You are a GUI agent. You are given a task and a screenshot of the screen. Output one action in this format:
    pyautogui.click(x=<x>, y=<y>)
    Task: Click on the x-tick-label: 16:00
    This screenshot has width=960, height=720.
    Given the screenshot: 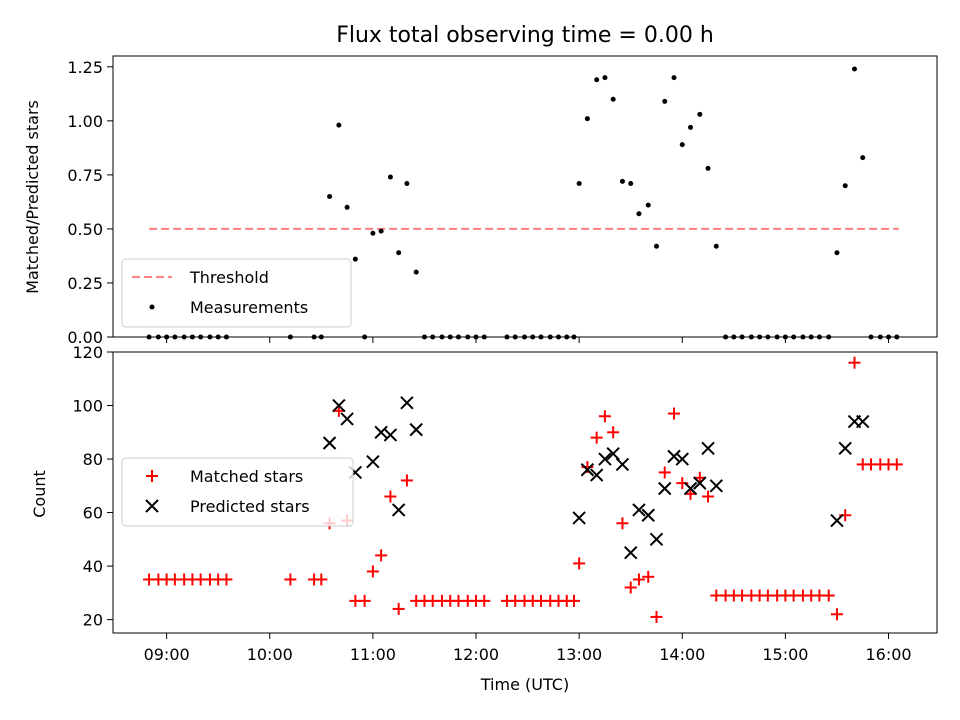 What is the action you would take?
    pyautogui.click(x=888, y=654)
    